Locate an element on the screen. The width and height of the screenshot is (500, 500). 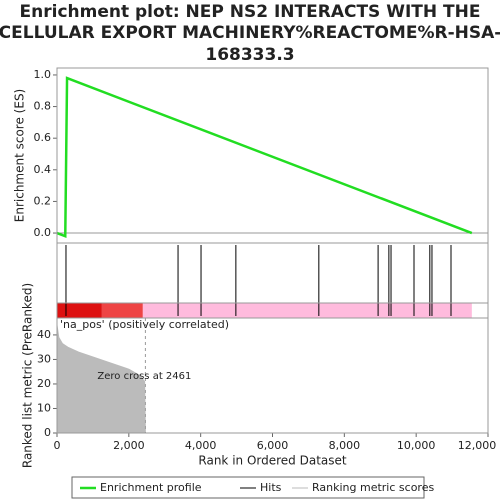
y-axis-label: Enrichment score (ES) is located at coordinates (20, 155).